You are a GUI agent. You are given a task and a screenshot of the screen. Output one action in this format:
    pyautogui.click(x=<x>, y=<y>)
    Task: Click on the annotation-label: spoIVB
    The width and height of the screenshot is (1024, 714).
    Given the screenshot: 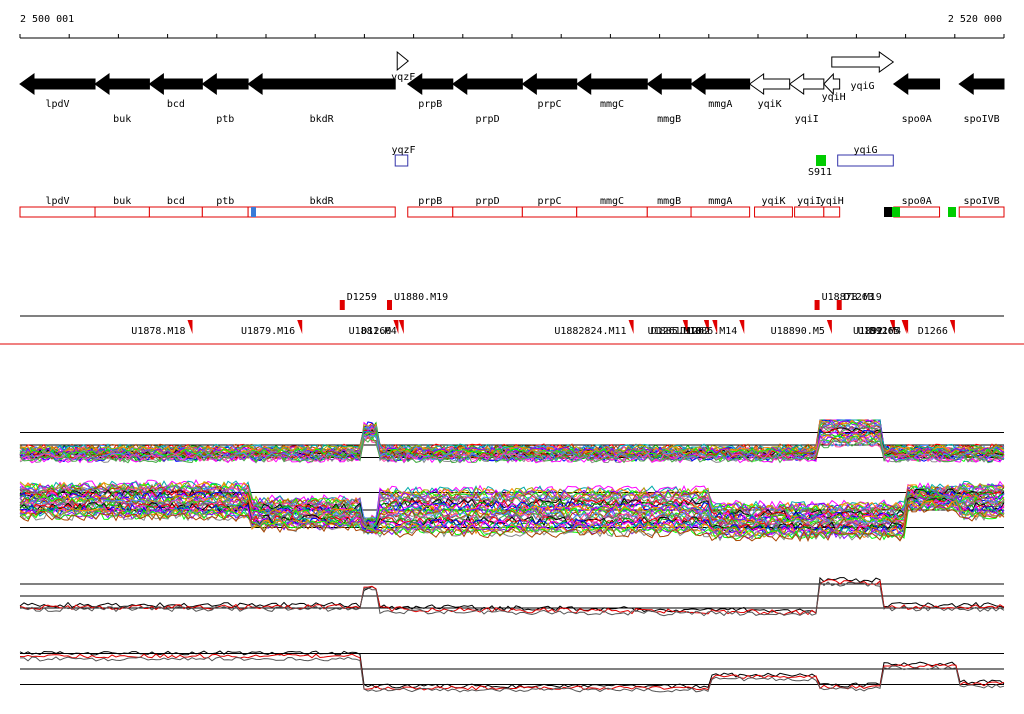 What is the action you would take?
    pyautogui.click(x=982, y=201)
    